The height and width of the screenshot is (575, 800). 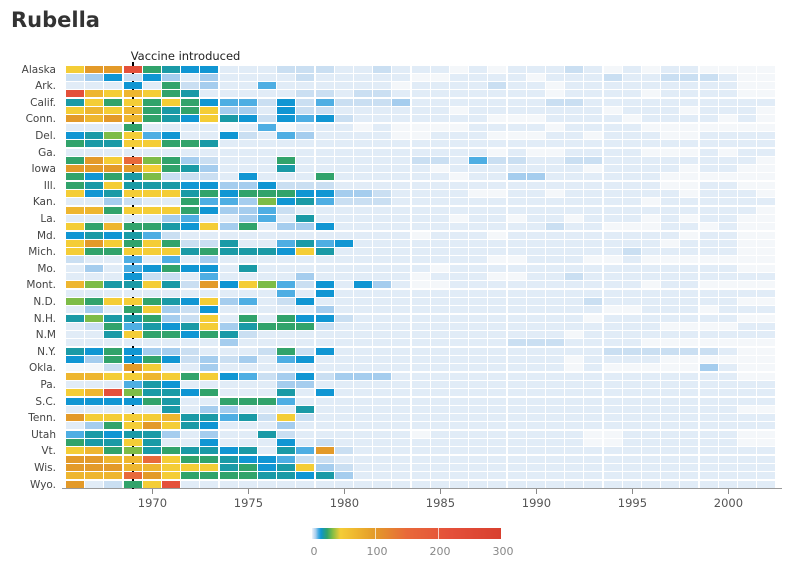 I want to click on x-tick-label: 1985, so click(x=440, y=503).